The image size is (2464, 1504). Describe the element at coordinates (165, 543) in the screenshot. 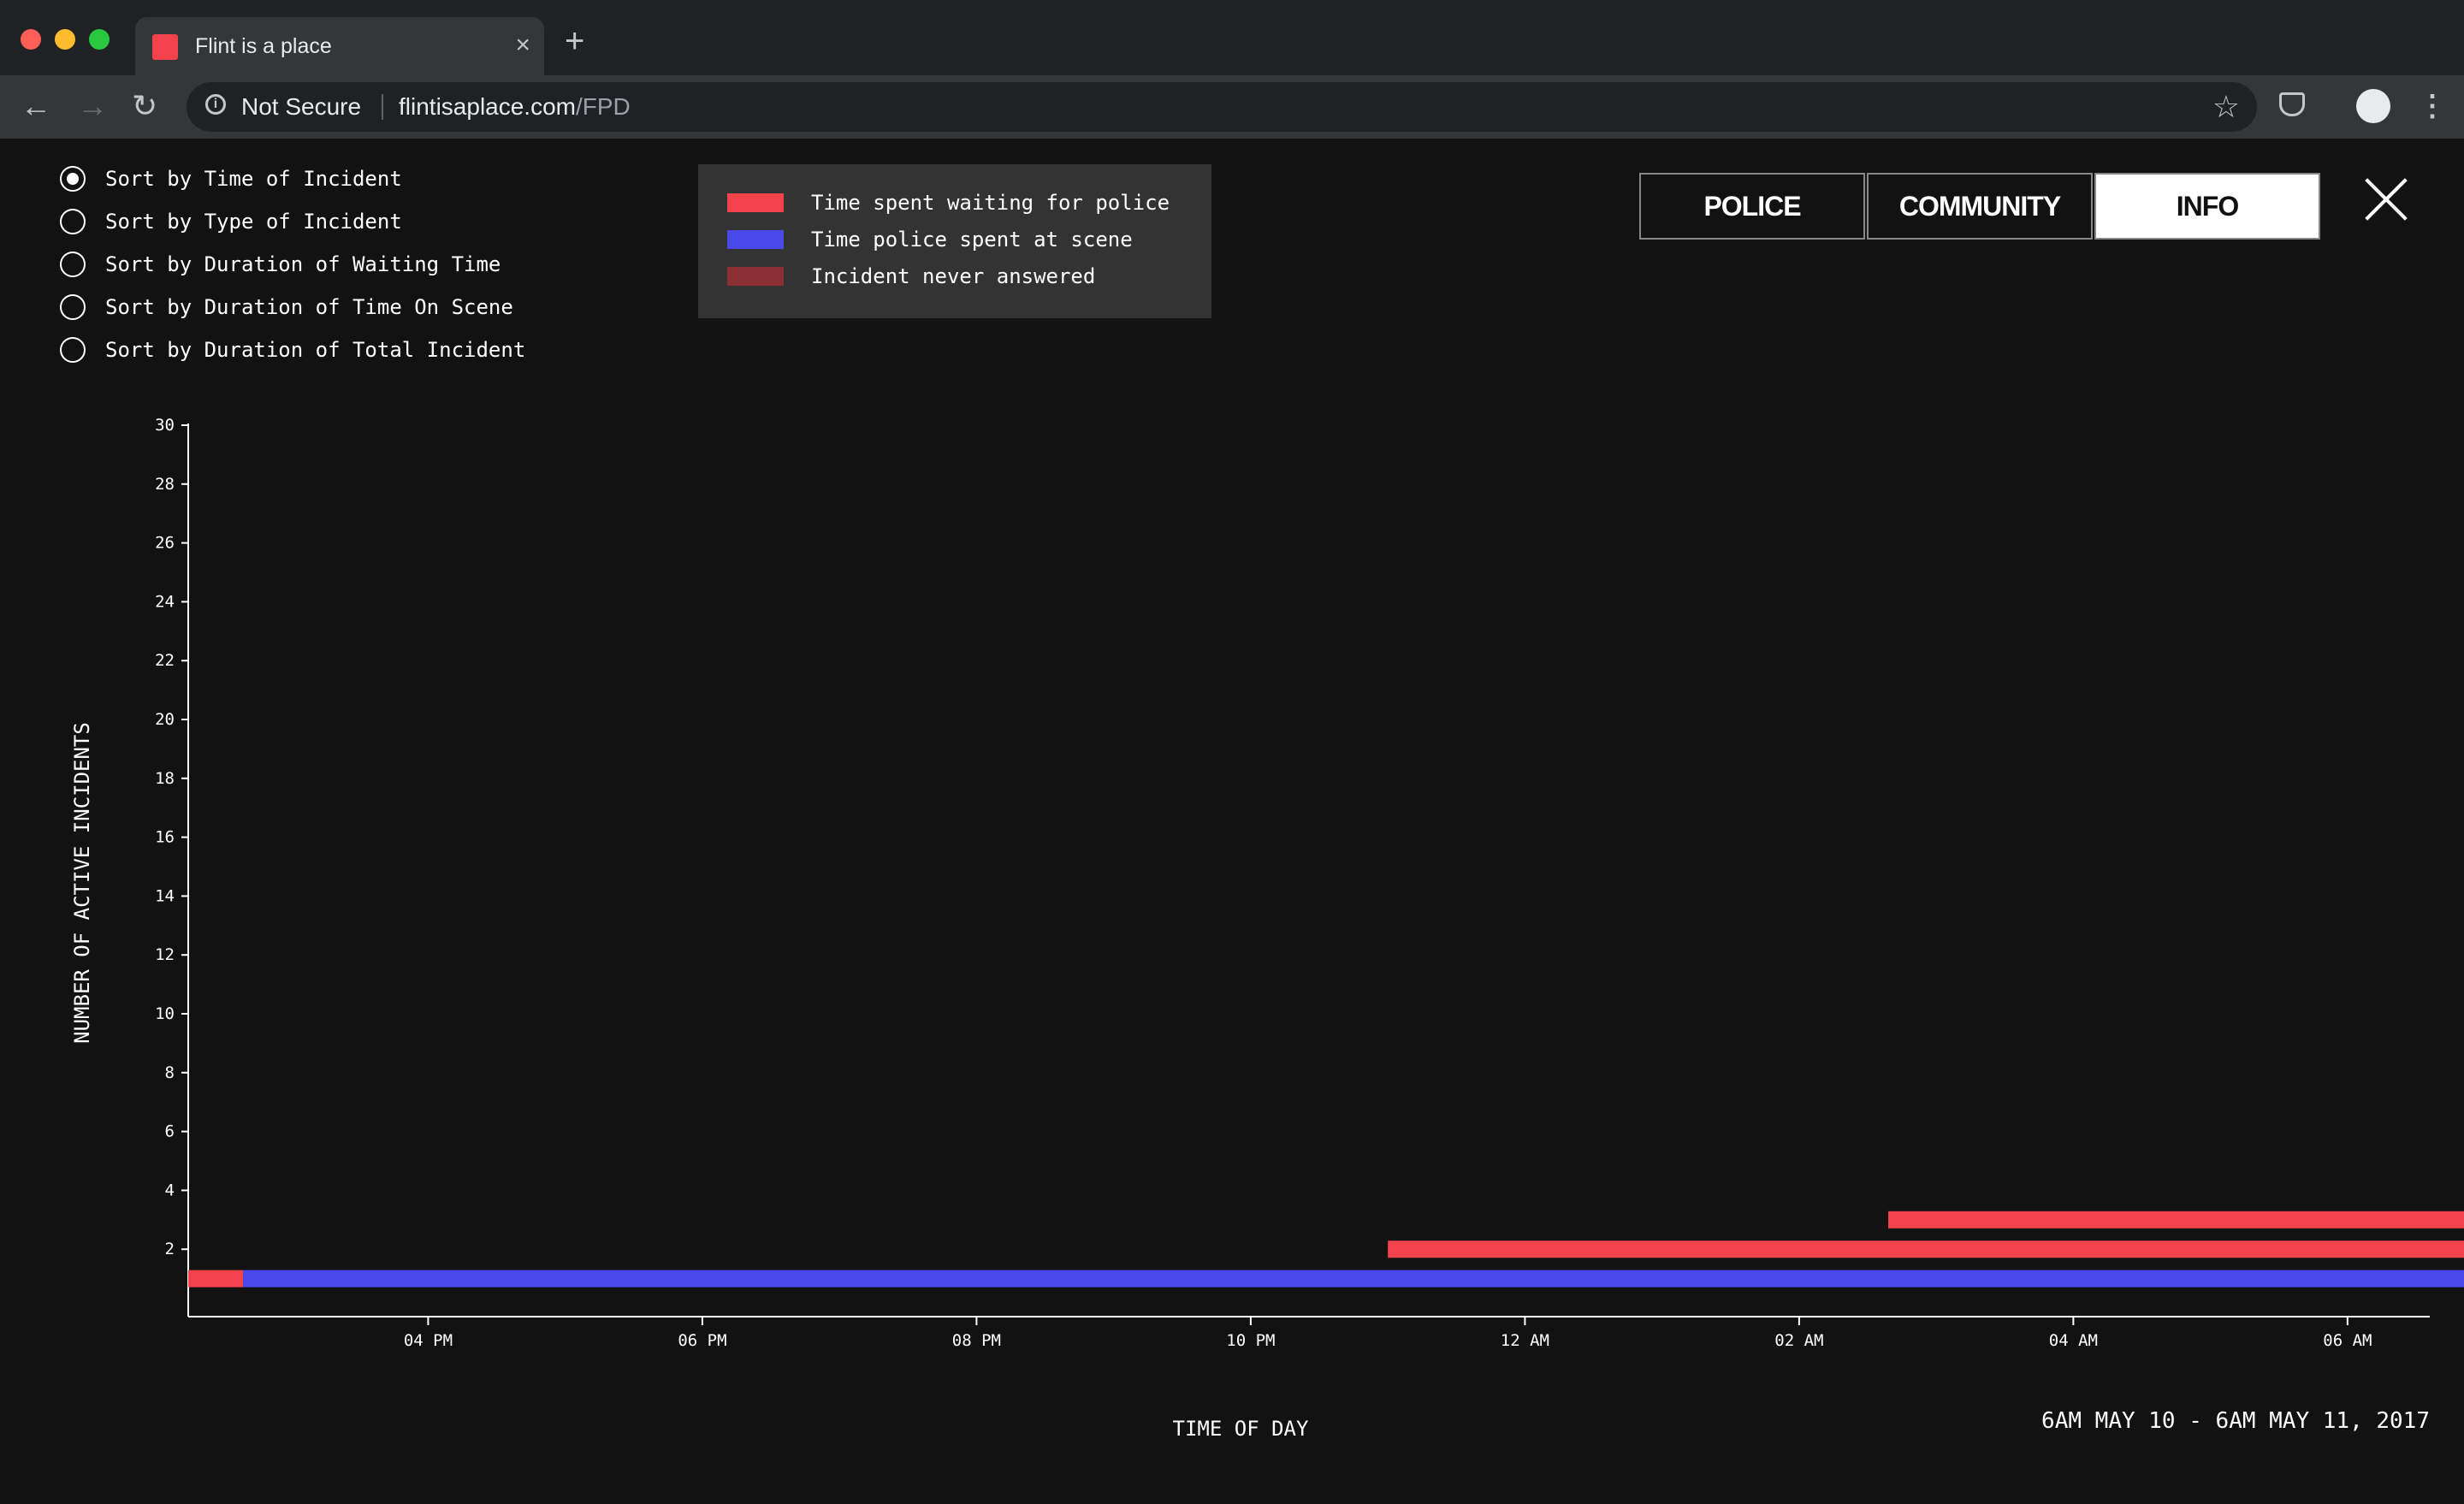

I see `y-tick-label: 26` at that location.